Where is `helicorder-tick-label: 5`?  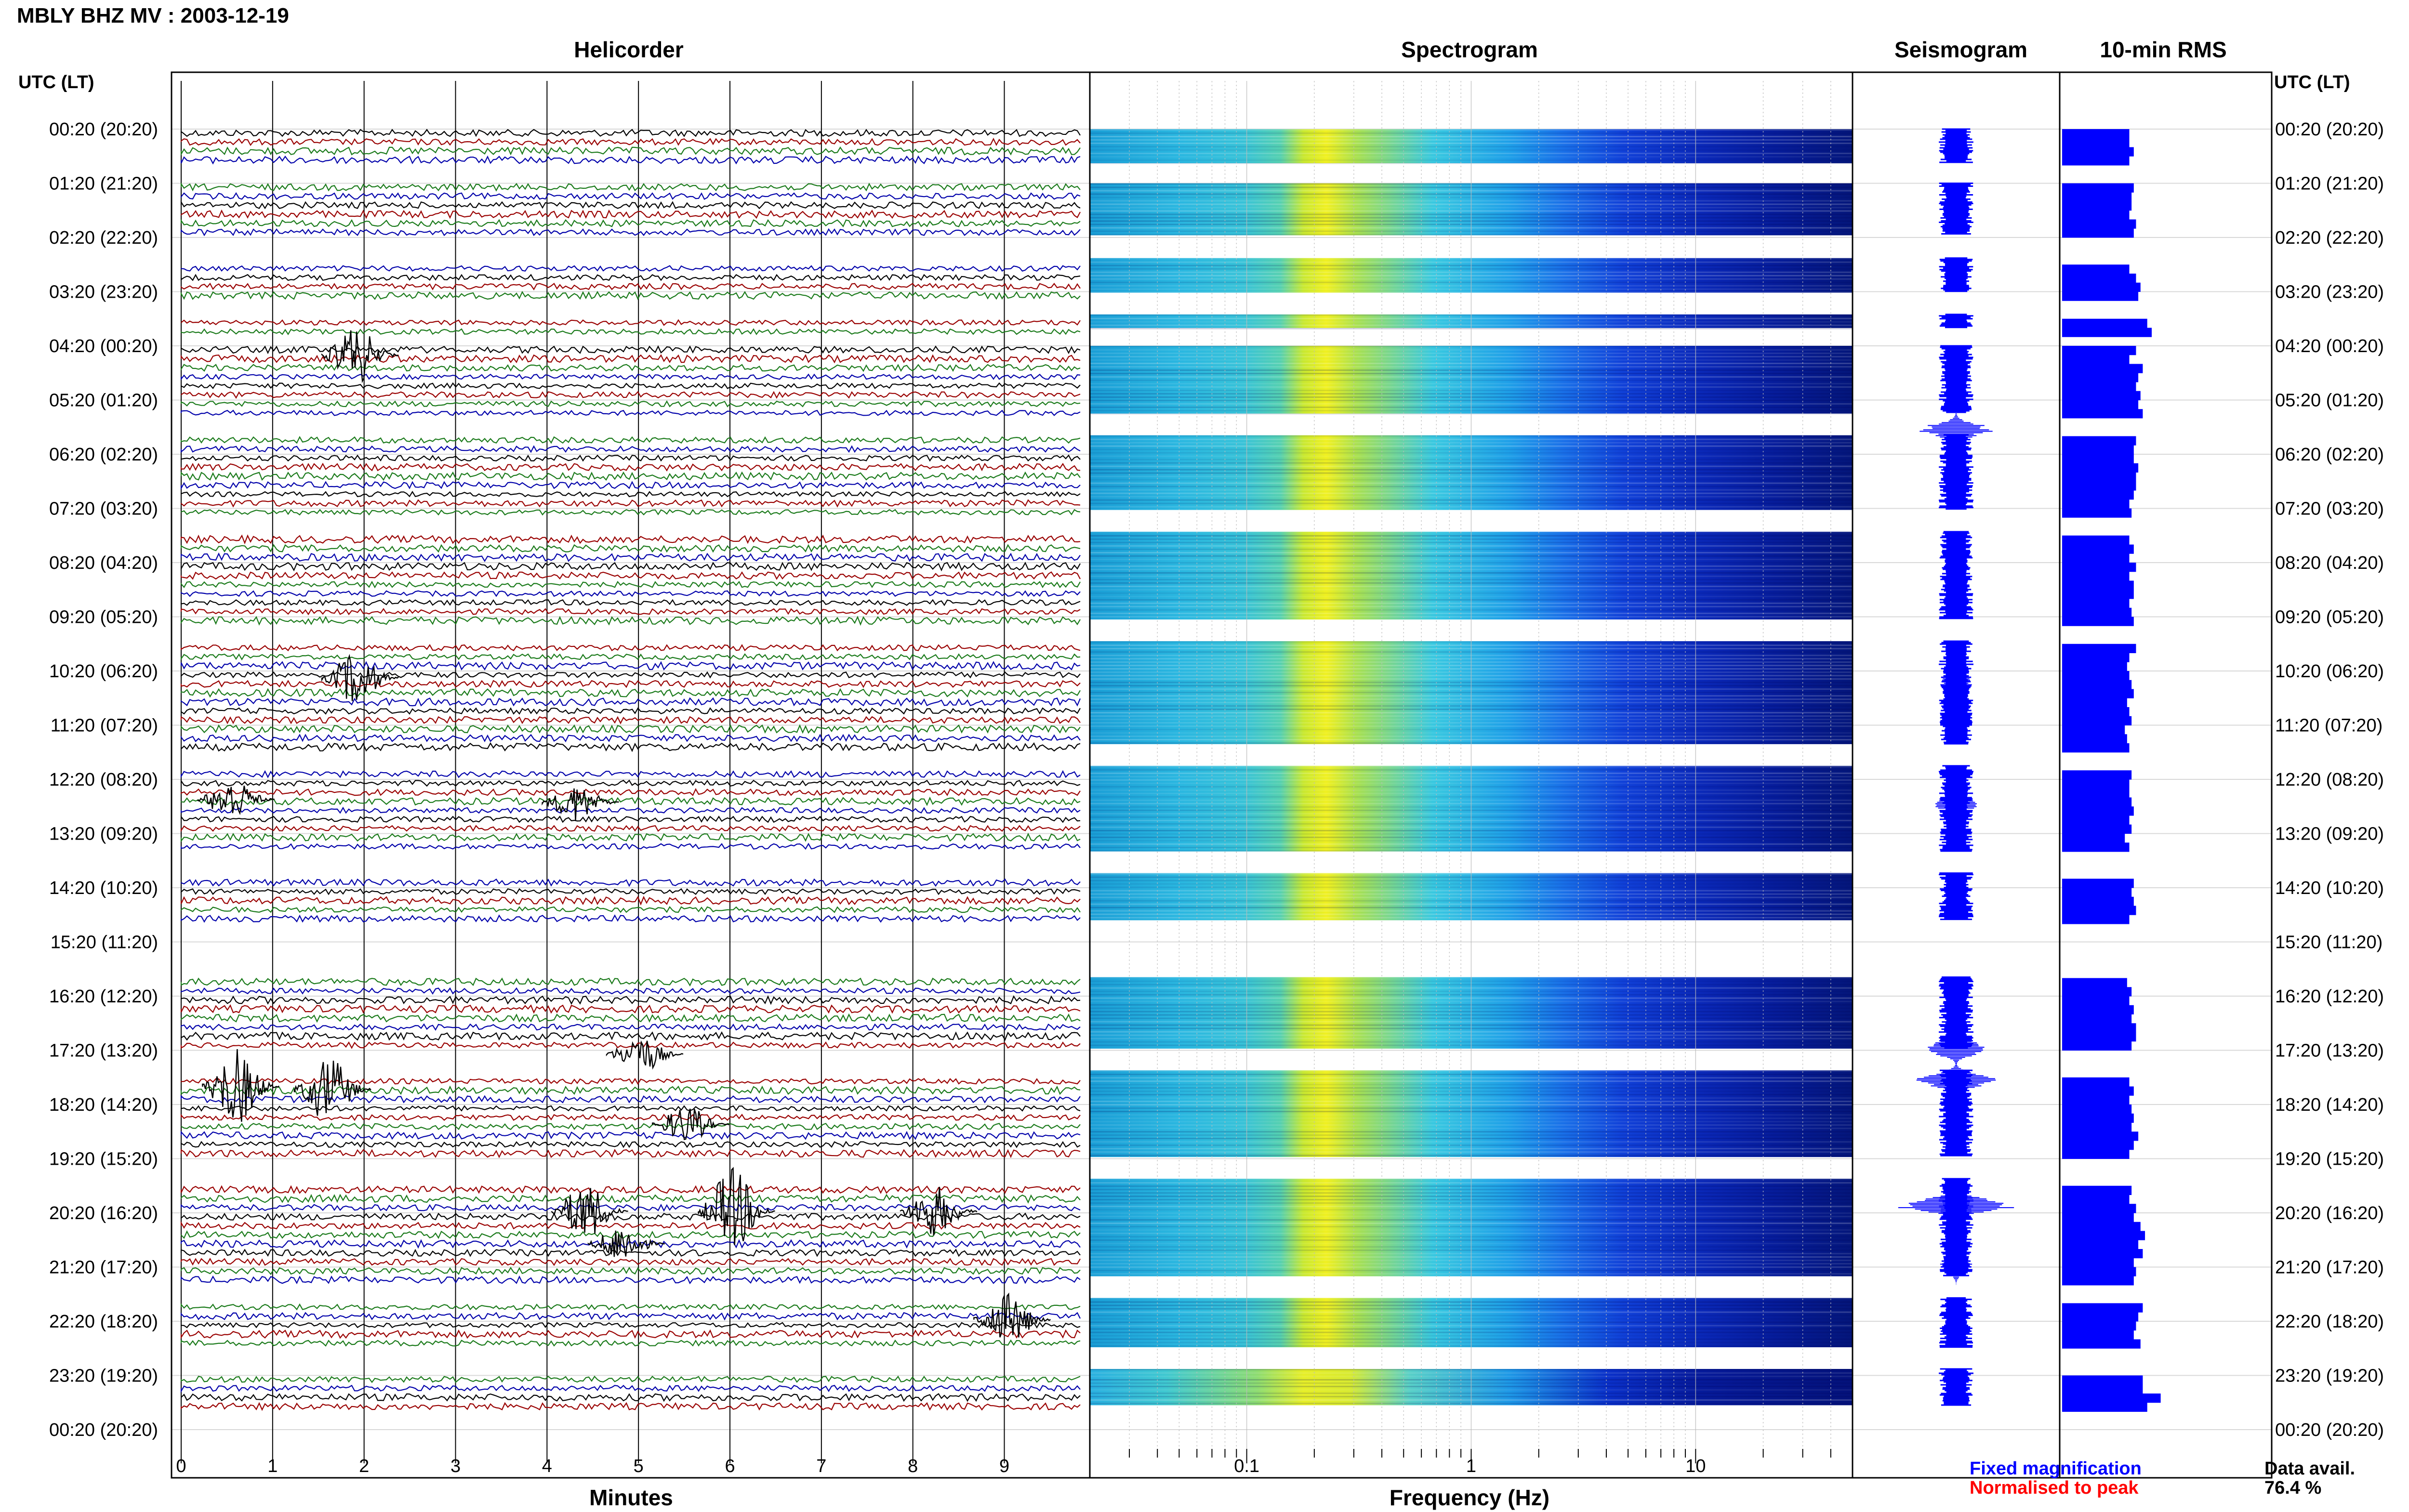 helicorder-tick-label: 5 is located at coordinates (639, 1466).